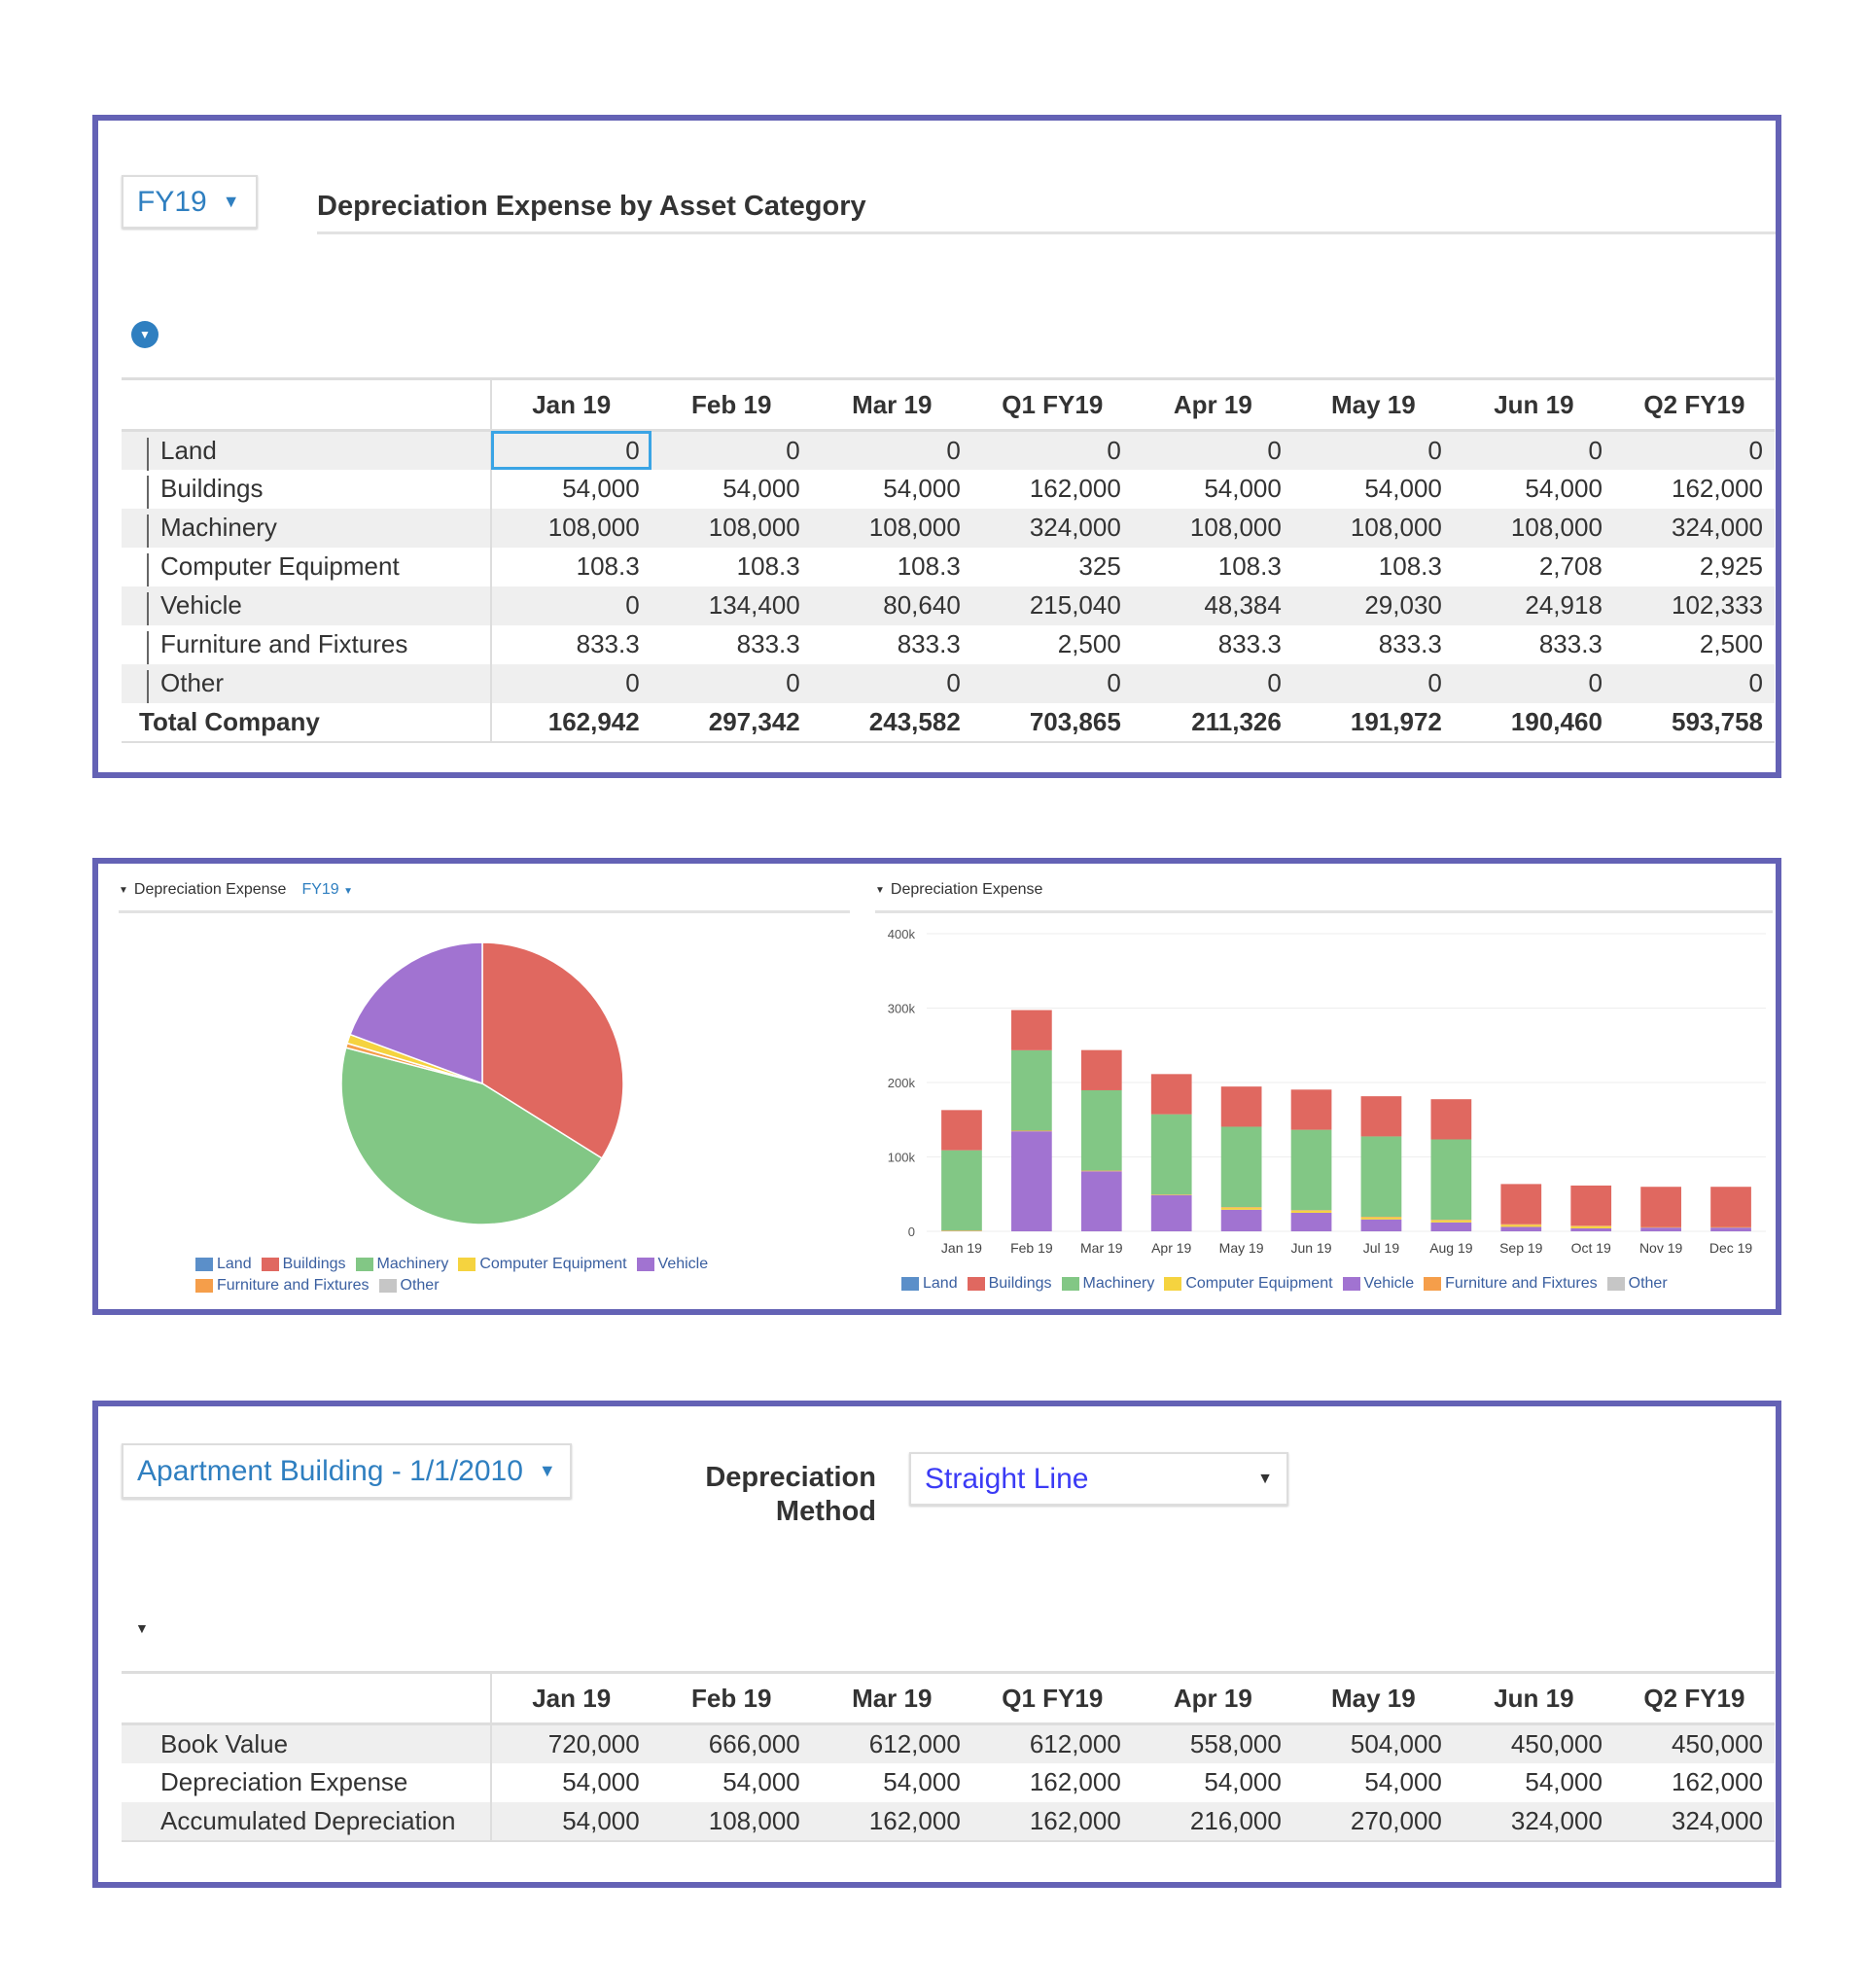 The height and width of the screenshot is (1988, 1867). I want to click on value-cell: 80,640, so click(891, 605).